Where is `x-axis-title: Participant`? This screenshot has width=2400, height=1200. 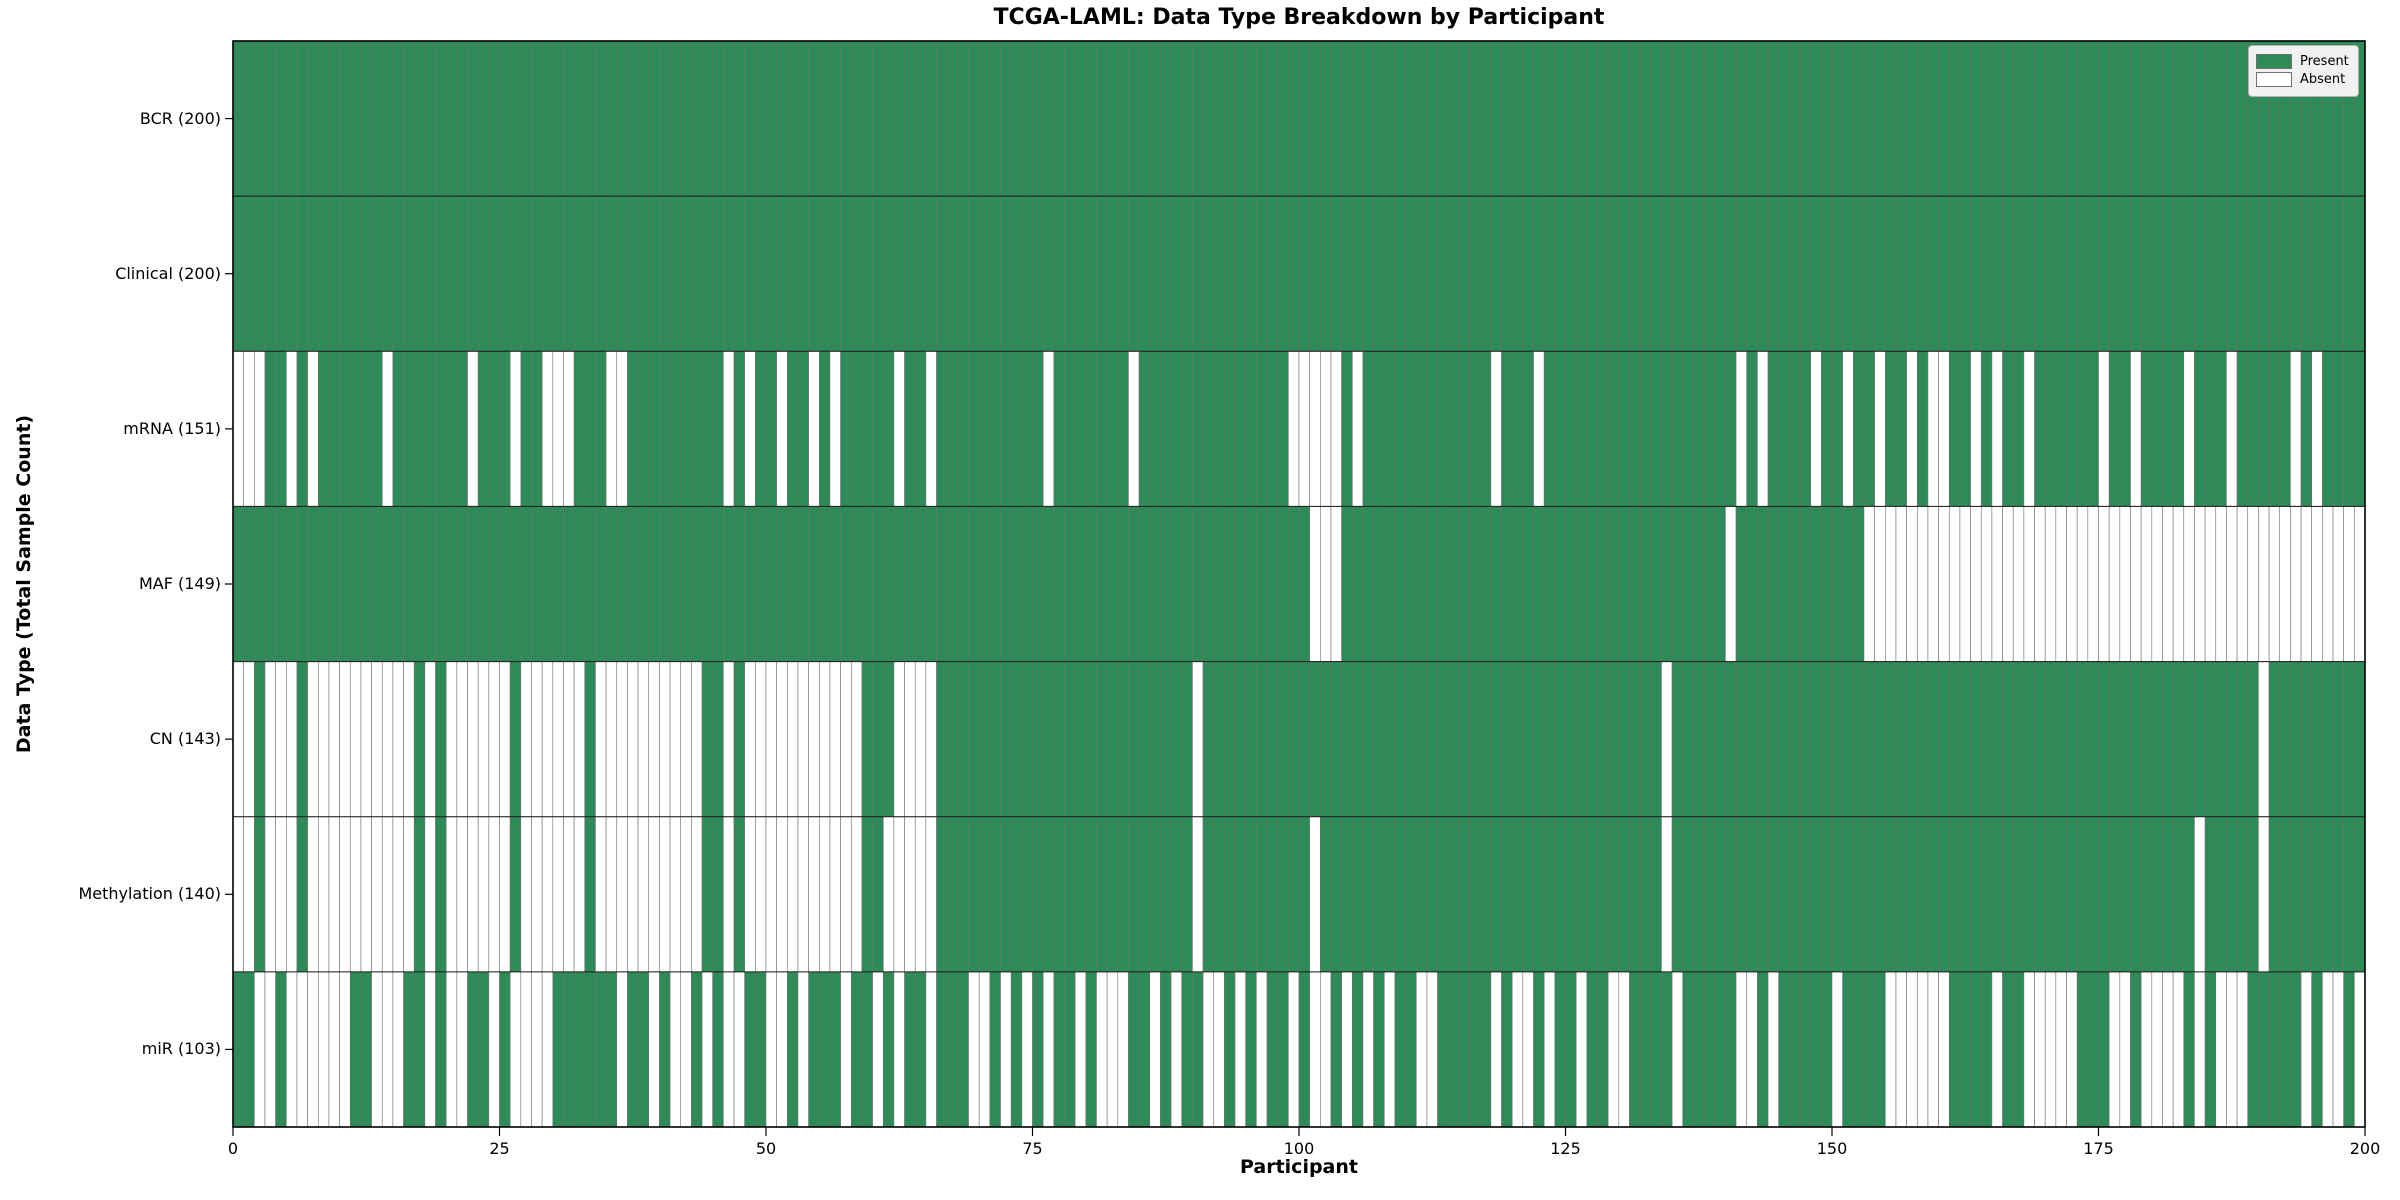 x-axis-title: Participant is located at coordinates (1298, 1167).